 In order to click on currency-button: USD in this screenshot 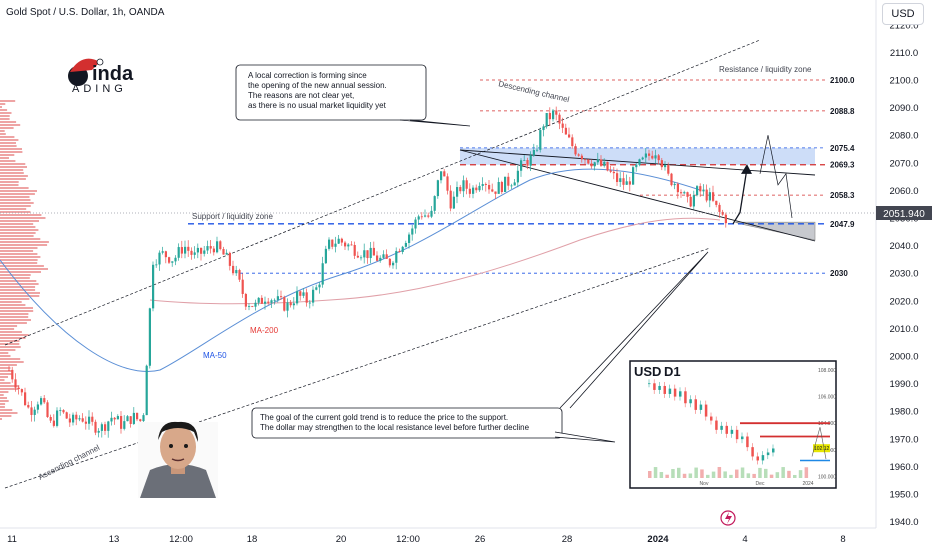, I will do `click(903, 14)`.